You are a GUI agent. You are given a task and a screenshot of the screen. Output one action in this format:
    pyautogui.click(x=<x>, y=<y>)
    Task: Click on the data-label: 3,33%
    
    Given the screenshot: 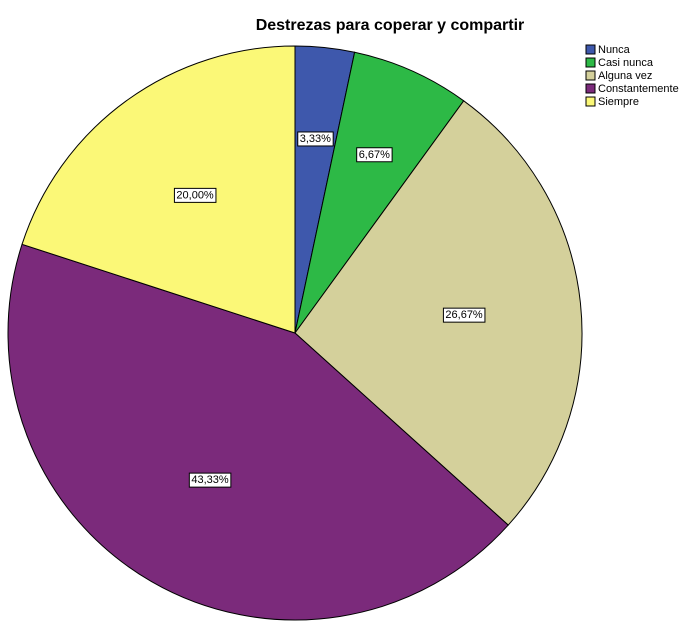 What is the action you would take?
    pyautogui.click(x=315, y=139)
    